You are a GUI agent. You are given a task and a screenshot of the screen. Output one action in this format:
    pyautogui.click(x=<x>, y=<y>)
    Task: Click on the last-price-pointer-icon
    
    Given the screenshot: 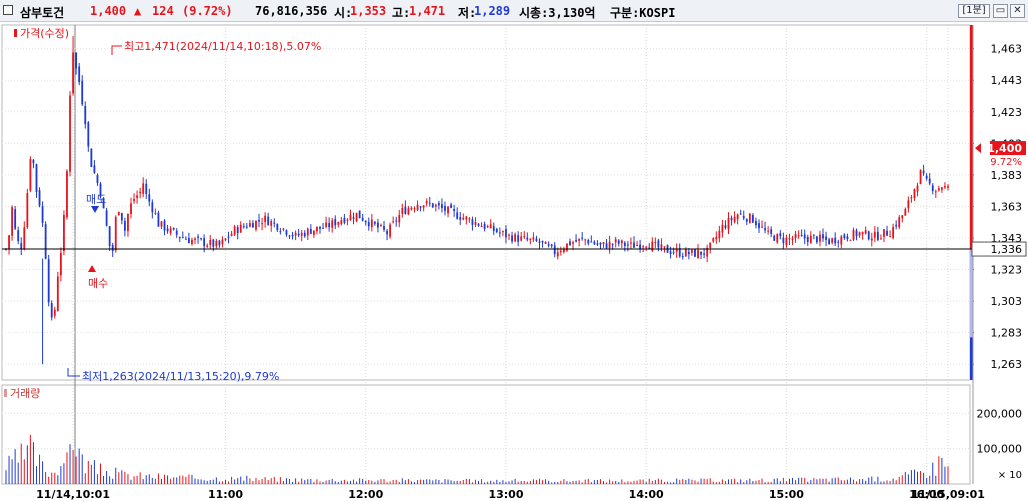 What is the action you would take?
    pyautogui.click(x=978, y=148)
    